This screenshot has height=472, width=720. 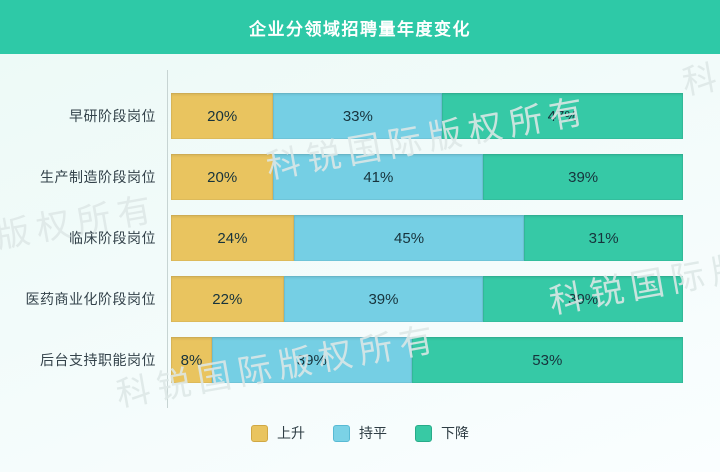 I want to click on legend-swatch-持平, so click(x=341, y=433).